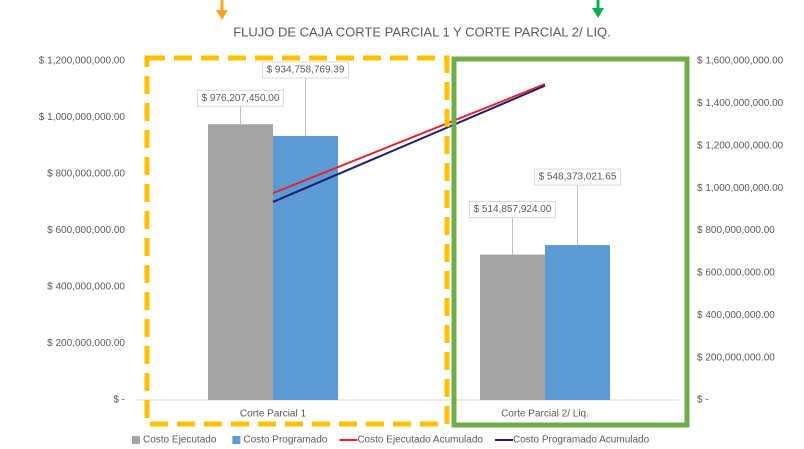  I want to click on data-label: $ 934,758,769.39, so click(306, 70).